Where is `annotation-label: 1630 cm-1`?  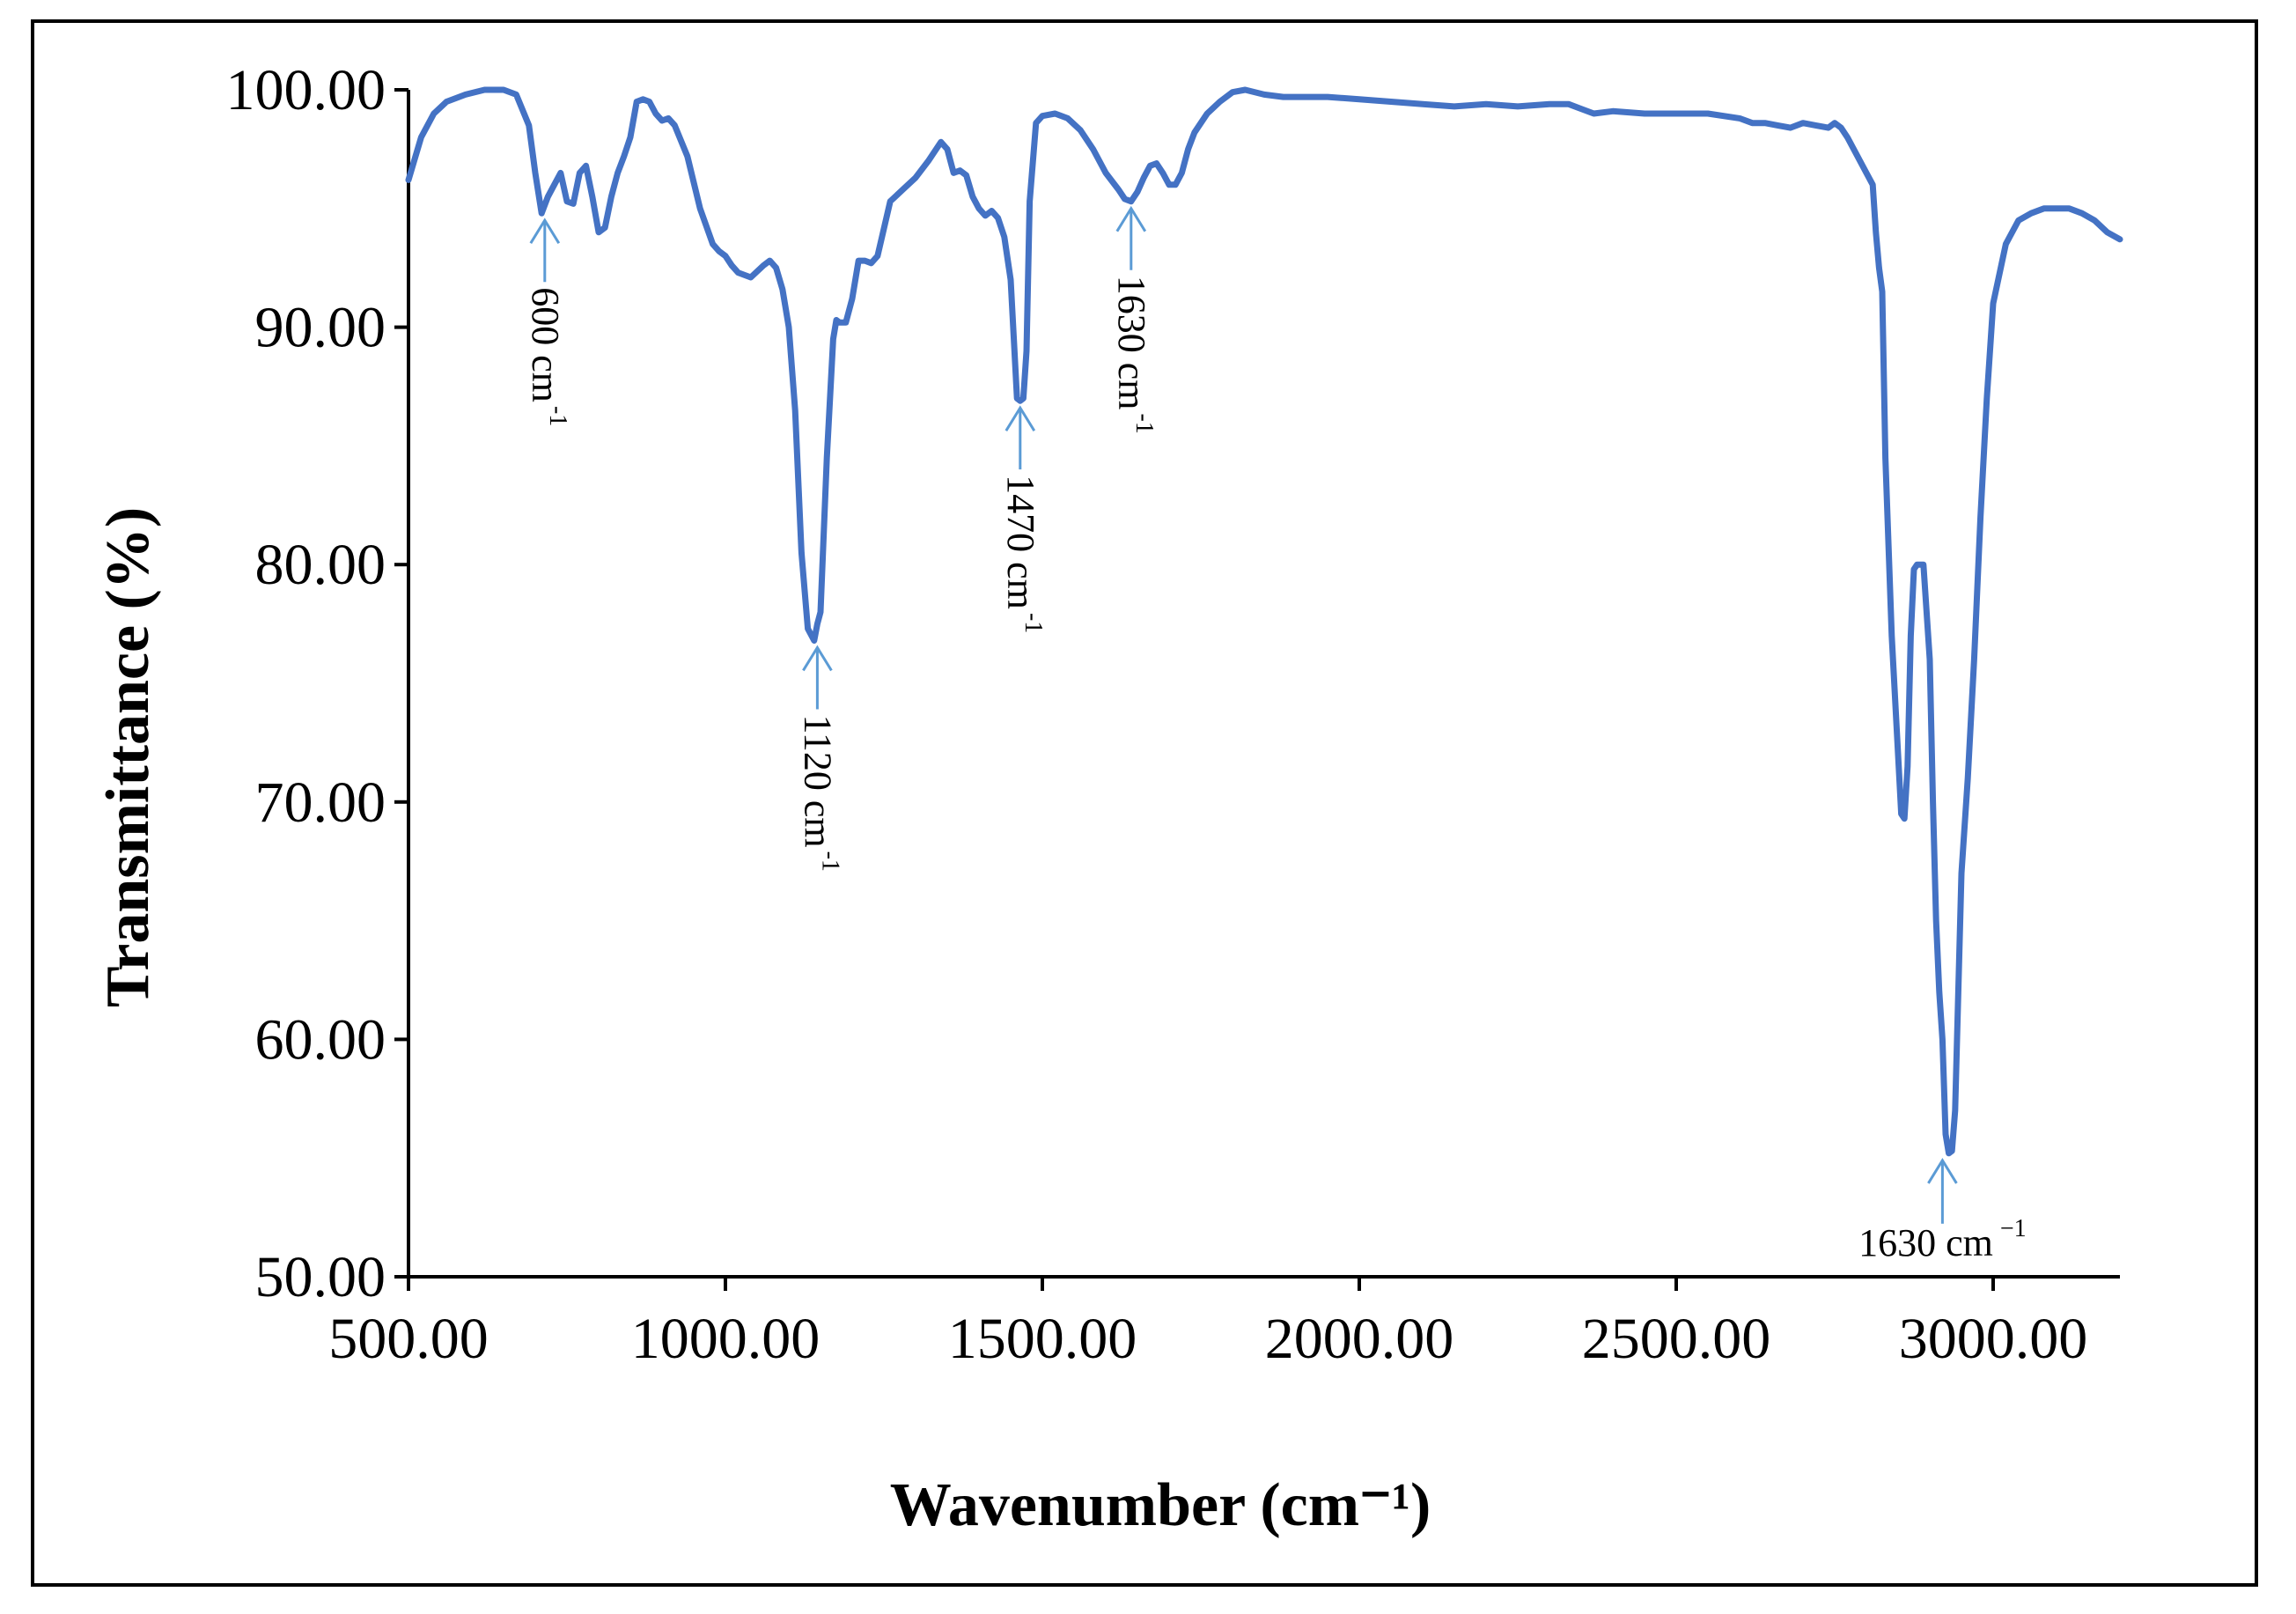
annotation-label: 1630 cm-1 is located at coordinates (1134, 355).